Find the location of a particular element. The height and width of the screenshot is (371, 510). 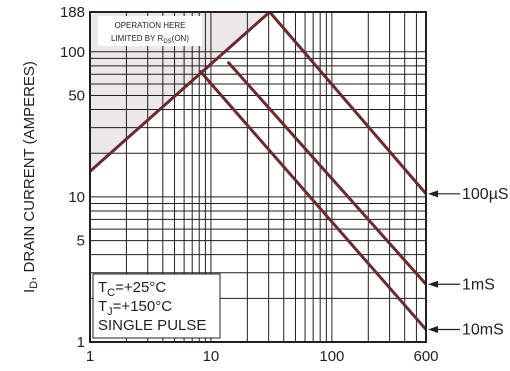

x-tick-label: 600 is located at coordinates (425, 356).